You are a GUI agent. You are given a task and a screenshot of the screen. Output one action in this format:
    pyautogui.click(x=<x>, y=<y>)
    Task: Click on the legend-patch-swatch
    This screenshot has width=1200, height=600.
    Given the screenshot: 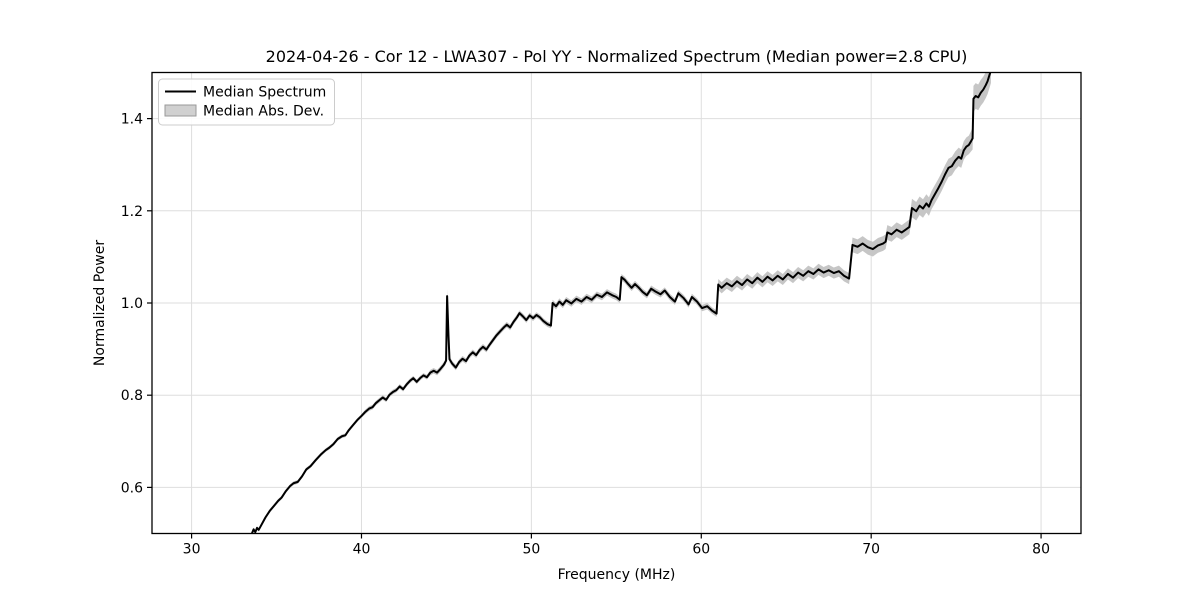 What is the action you would take?
    pyautogui.click(x=180, y=110)
    